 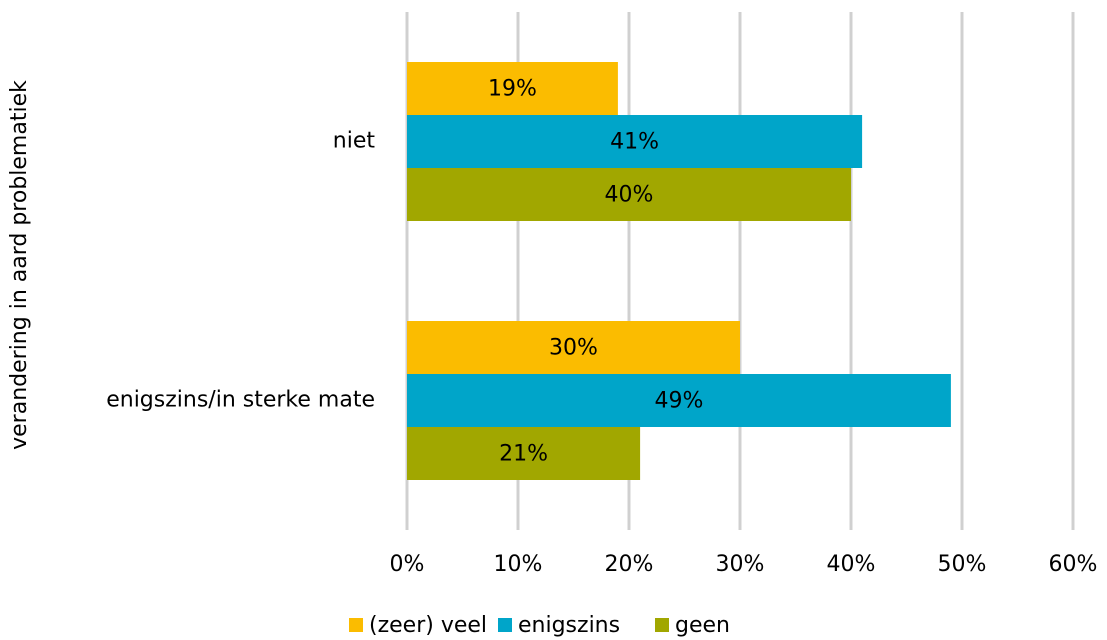 I want to click on data-label: 30%, so click(x=573, y=348).